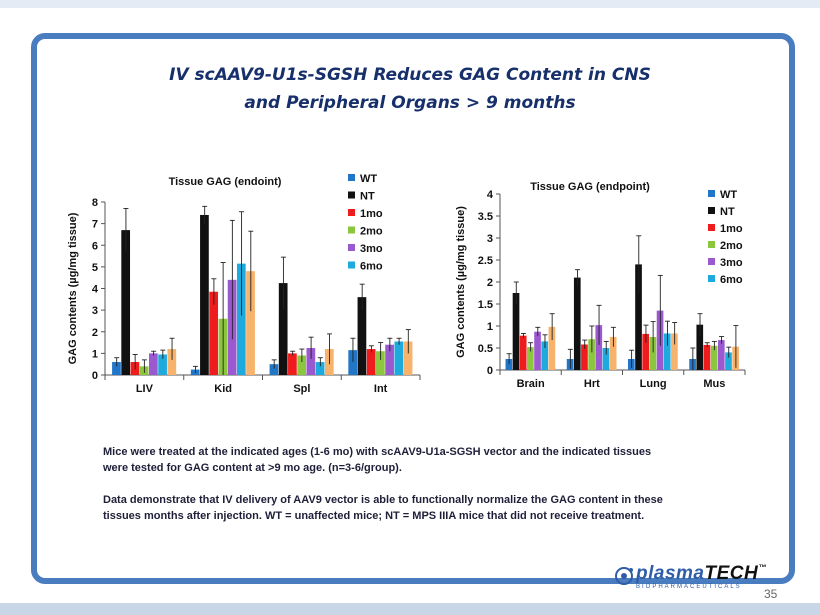 The height and width of the screenshot is (615, 820). I want to click on page-number: 35, so click(771, 594).